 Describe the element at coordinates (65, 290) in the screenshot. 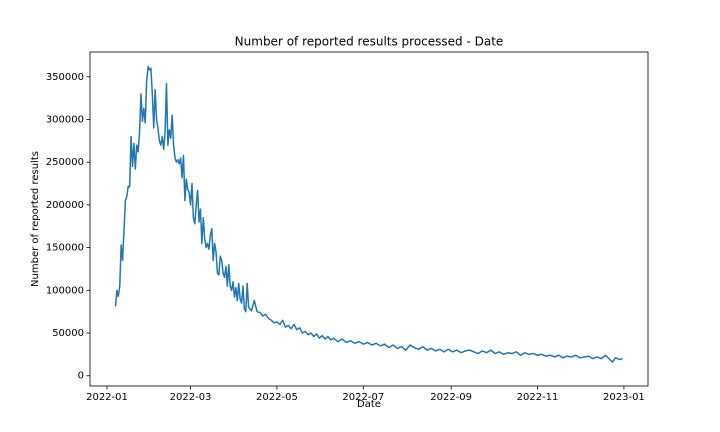

I see `y-tick-label: 100000` at that location.